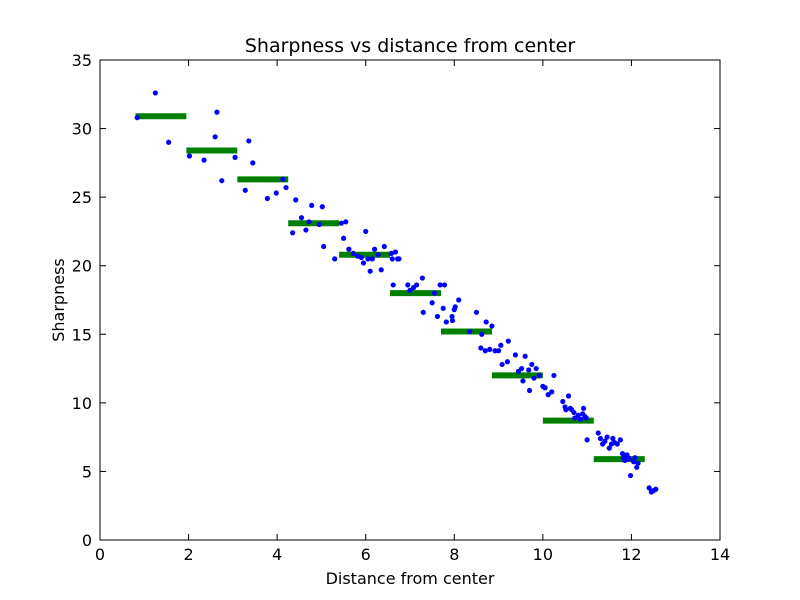 Image resolution: width=800 pixels, height=600 pixels. I want to click on x-tick-label: 12, so click(631, 554).